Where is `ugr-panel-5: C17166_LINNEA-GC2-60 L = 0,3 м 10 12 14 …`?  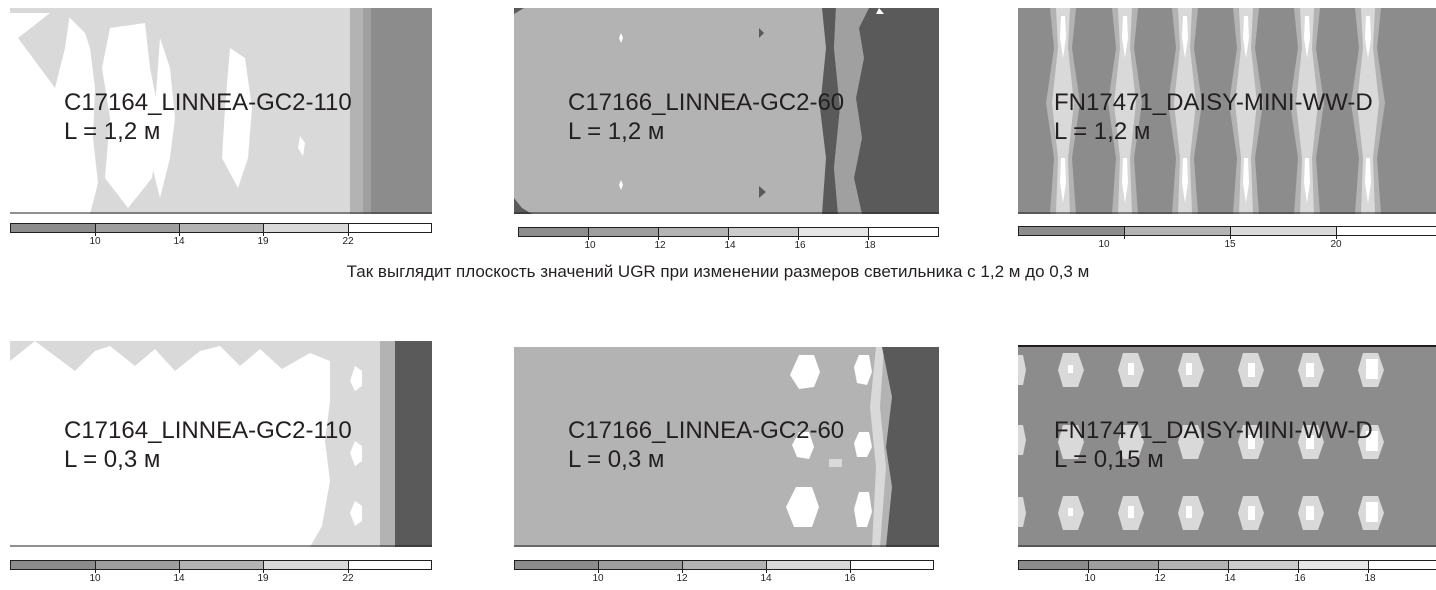 ugr-panel-5: C17166_LINNEA-GC2-60 L = 0,3 м 10 12 14 … is located at coordinates (726, 467).